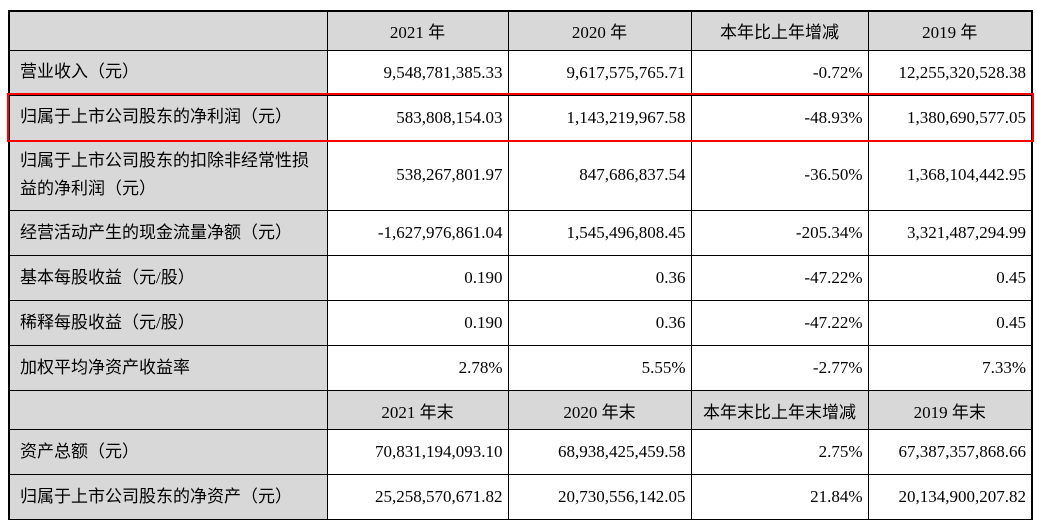 The image size is (1037, 520). What do you see at coordinates (779, 175) in the screenshot?
I see `value-cell: -36.50%` at bounding box center [779, 175].